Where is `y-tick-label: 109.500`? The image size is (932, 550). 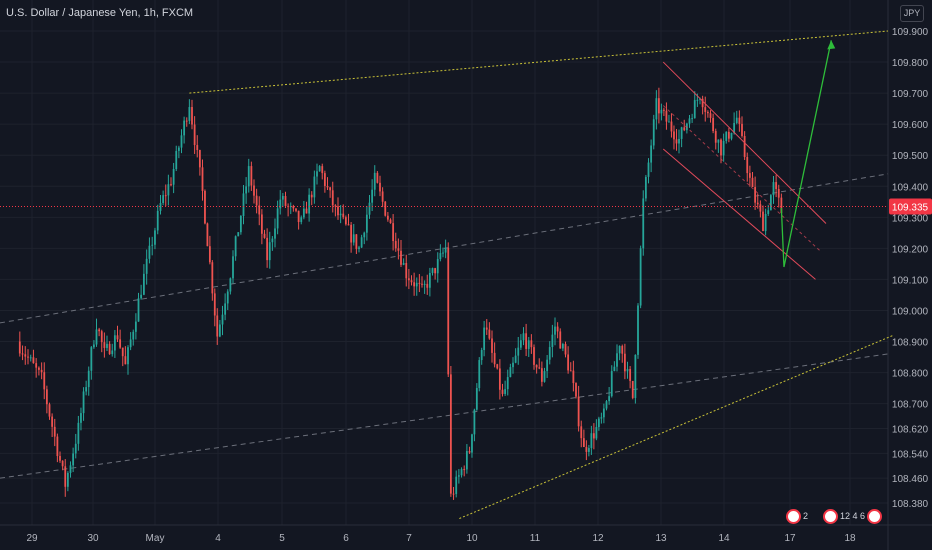
y-tick-label: 109.500 is located at coordinates (910, 156).